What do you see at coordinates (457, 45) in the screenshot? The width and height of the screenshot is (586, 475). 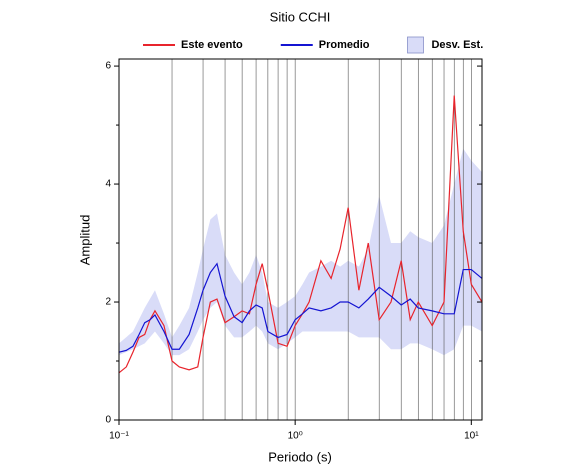 I see `legend-label: Desv. Est.` at bounding box center [457, 45].